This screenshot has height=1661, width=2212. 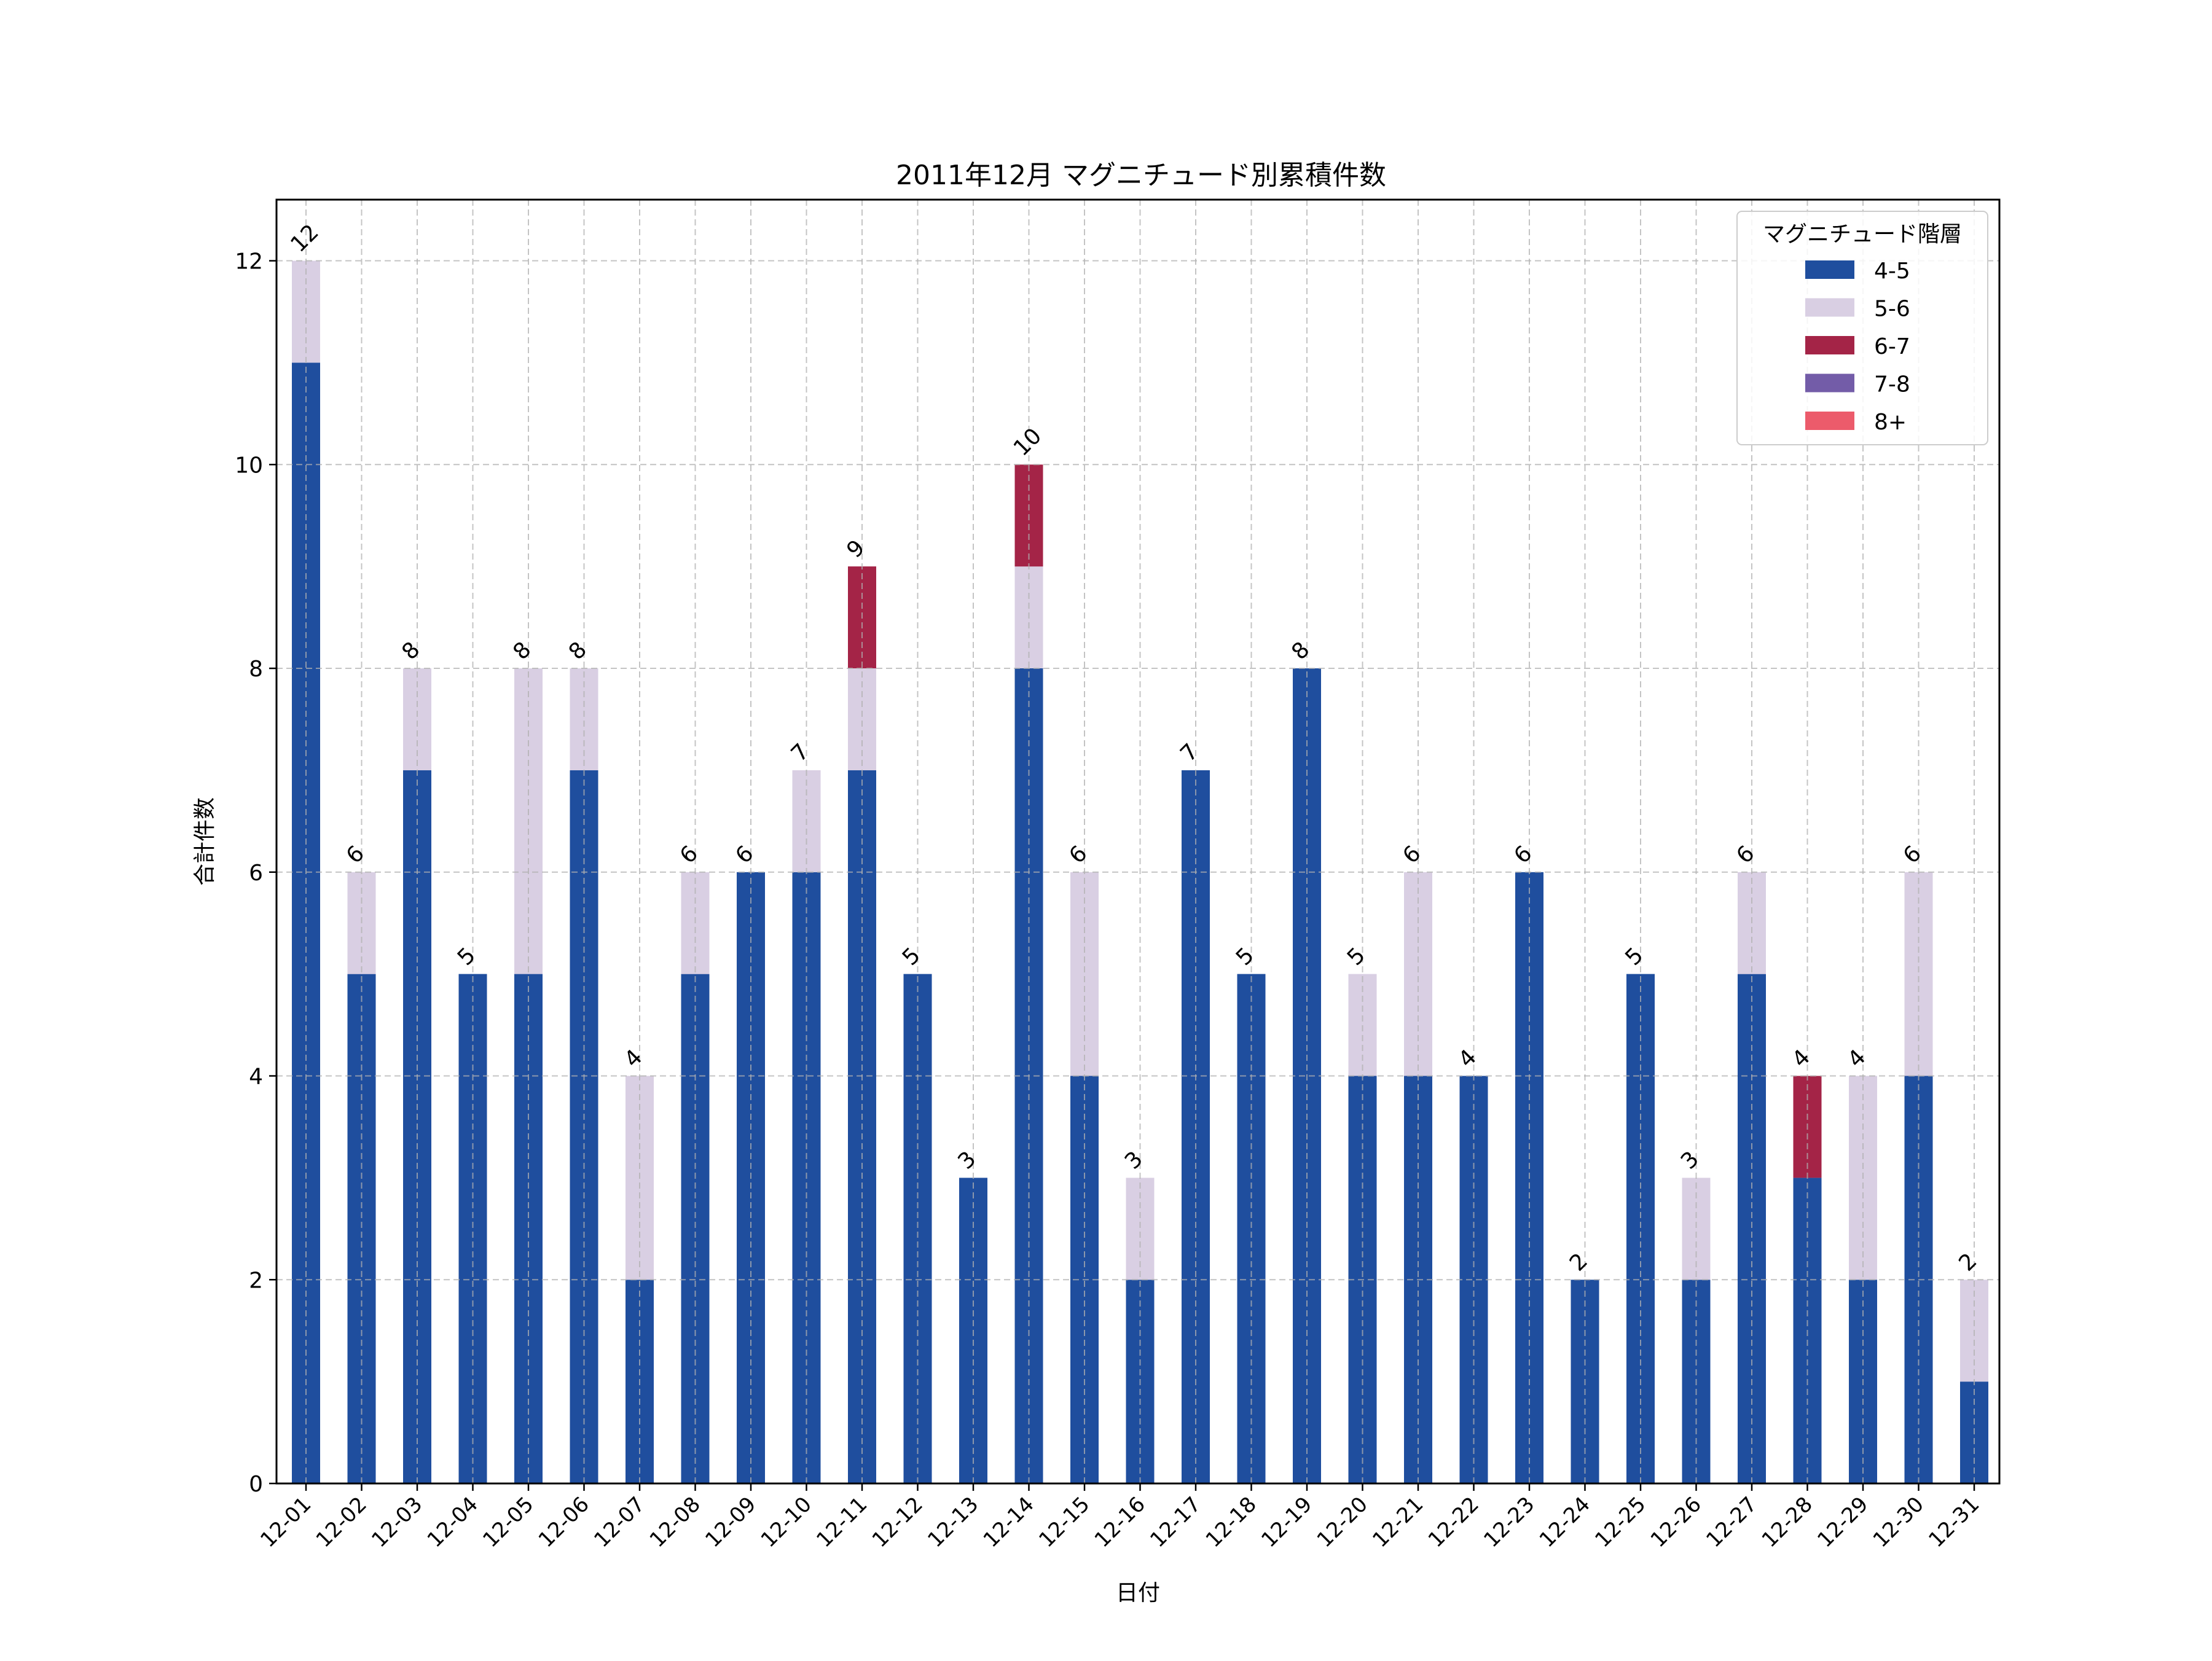 What do you see at coordinates (911, 957) in the screenshot?
I see `total-label-12-12: 5` at bounding box center [911, 957].